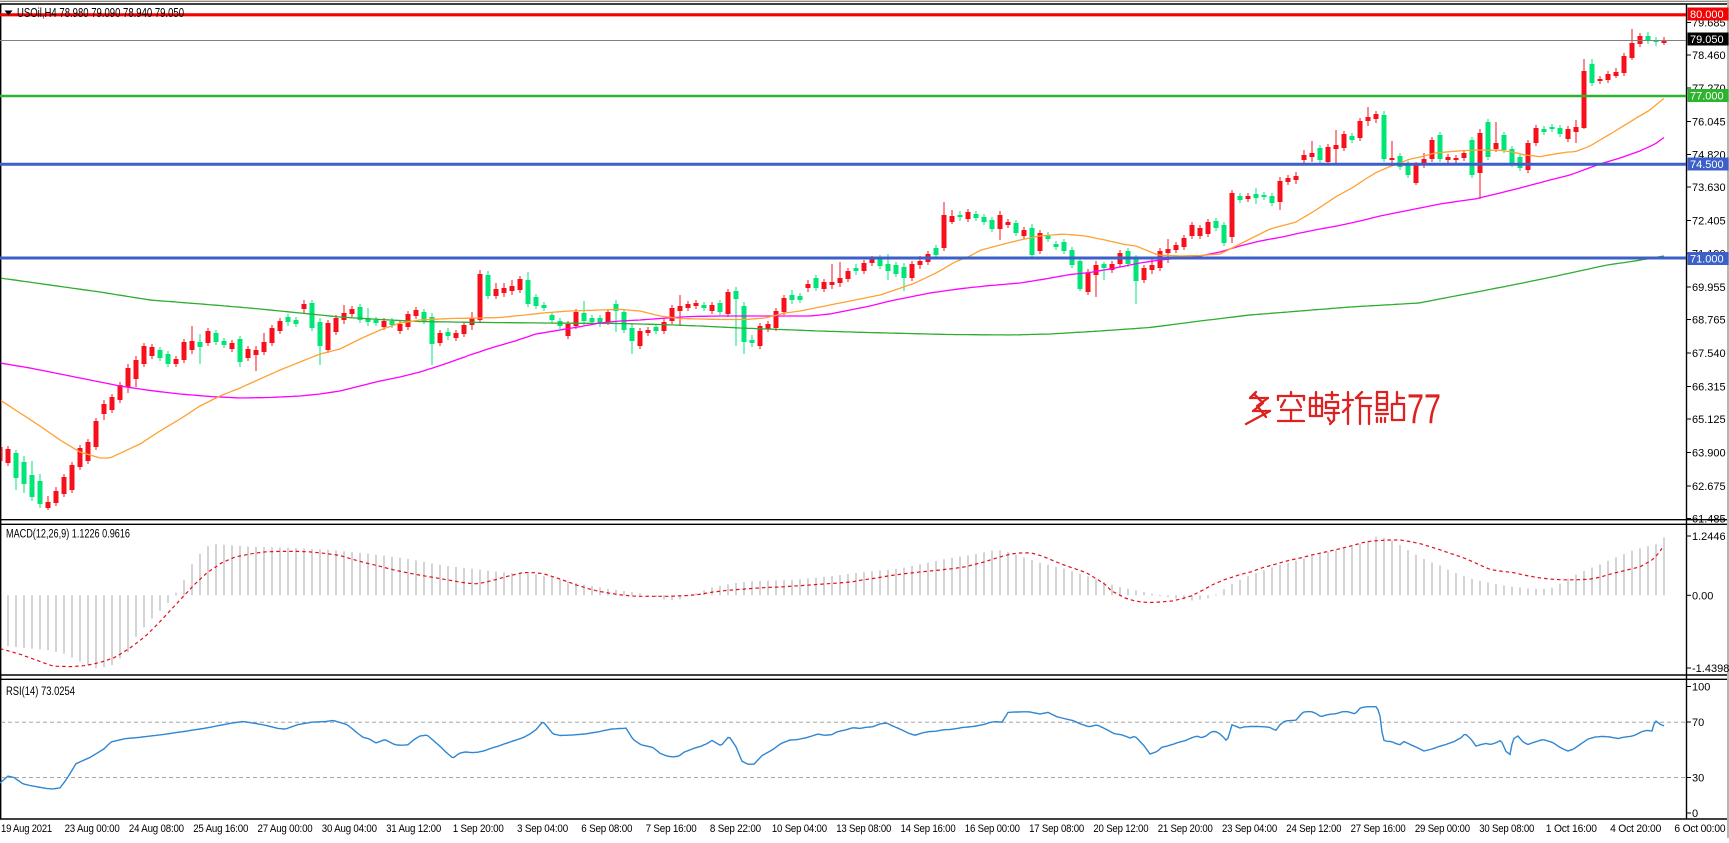 This screenshot has width=1729, height=843. What do you see at coordinates (1709, 222) in the screenshot?
I see `svg-text: 72.405` at bounding box center [1709, 222].